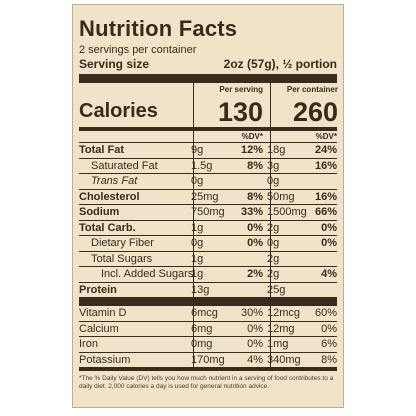  What do you see at coordinates (276, 289) in the screenshot?
I see `amount-per-container: 25g` at bounding box center [276, 289].